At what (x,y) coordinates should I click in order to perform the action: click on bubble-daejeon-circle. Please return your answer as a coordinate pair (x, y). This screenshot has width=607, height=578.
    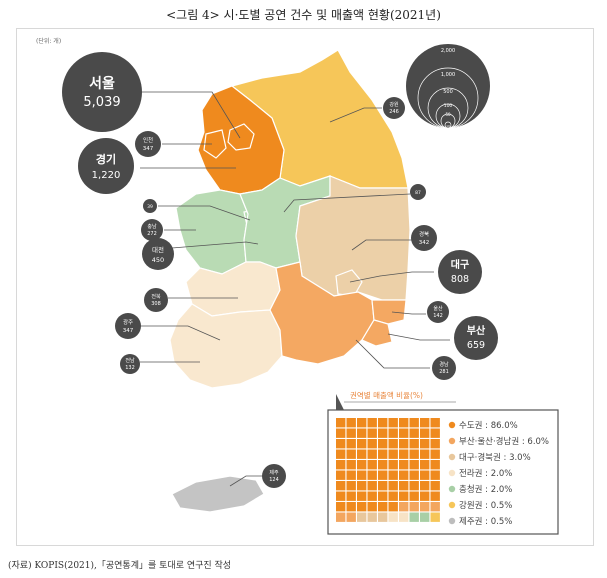
    Looking at the image, I should click on (158, 254).